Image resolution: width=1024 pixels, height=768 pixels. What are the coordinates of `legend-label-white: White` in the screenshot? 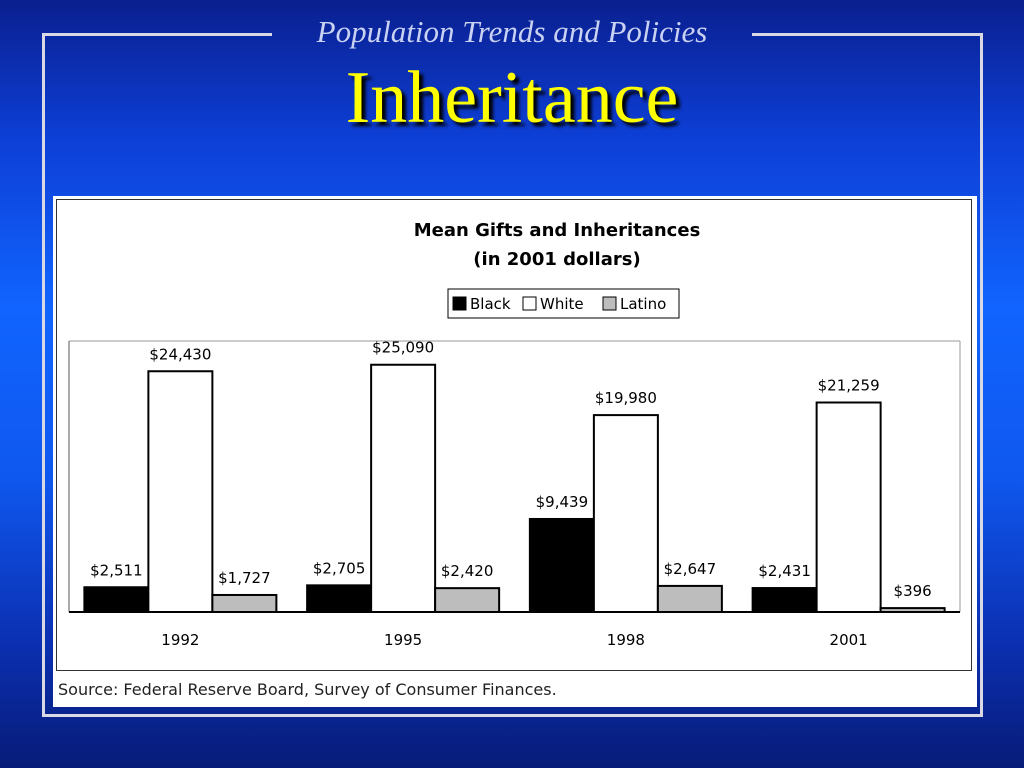 It's located at (562, 304).